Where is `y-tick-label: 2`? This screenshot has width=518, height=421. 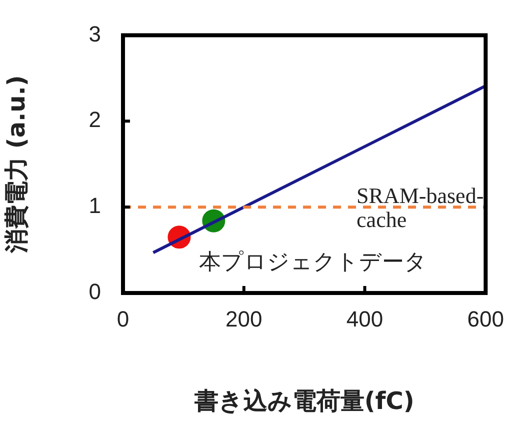 y-tick-label: 2 is located at coordinates (94, 119).